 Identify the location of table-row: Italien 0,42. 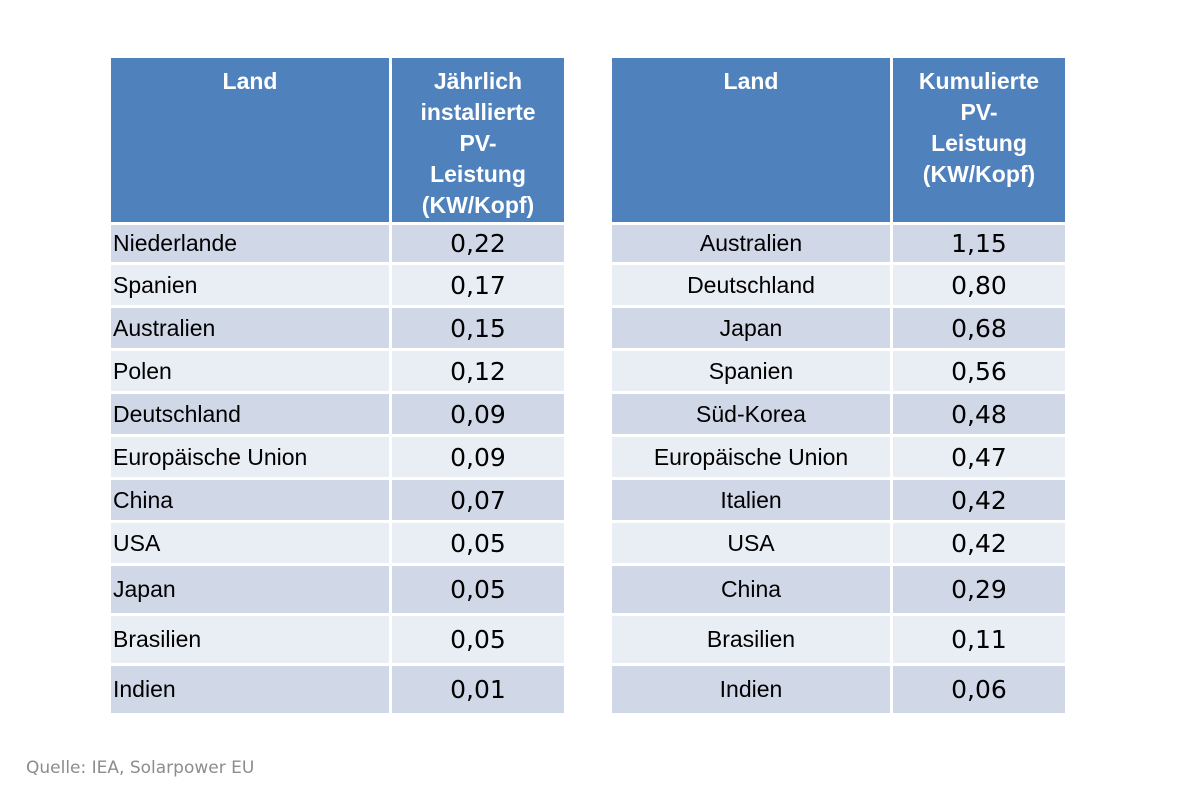
(838, 500).